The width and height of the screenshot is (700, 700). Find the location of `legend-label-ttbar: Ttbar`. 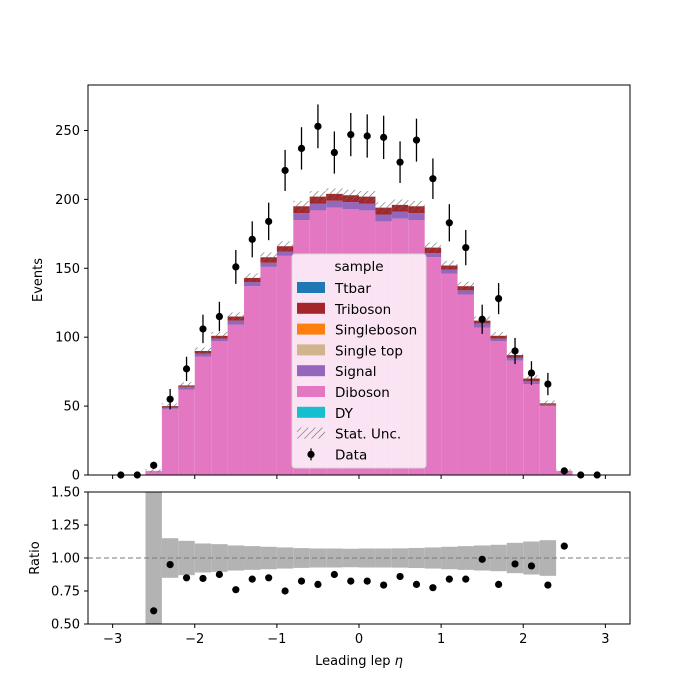

legend-label-ttbar: Ttbar is located at coordinates (352, 289).